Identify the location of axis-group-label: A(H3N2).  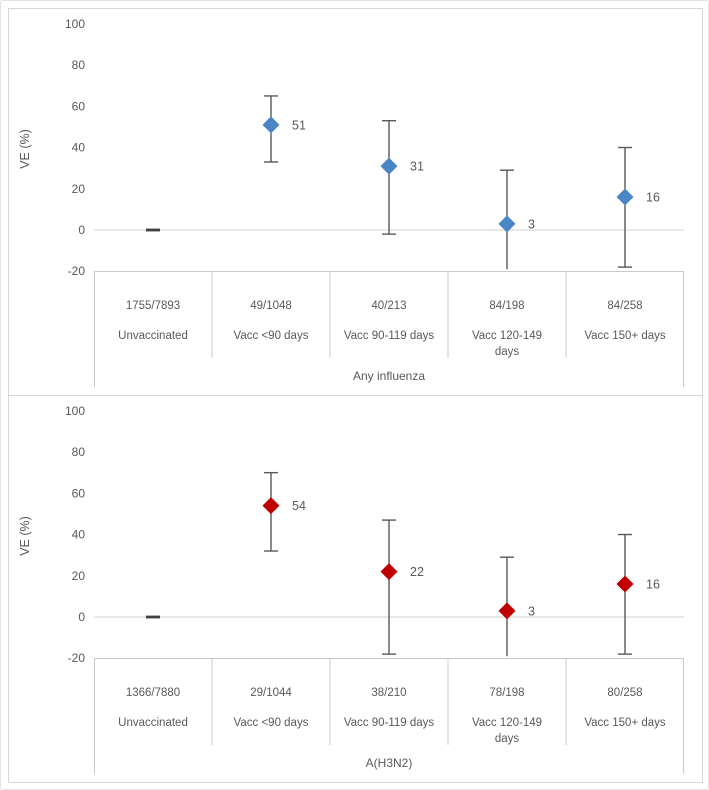
(389, 763).